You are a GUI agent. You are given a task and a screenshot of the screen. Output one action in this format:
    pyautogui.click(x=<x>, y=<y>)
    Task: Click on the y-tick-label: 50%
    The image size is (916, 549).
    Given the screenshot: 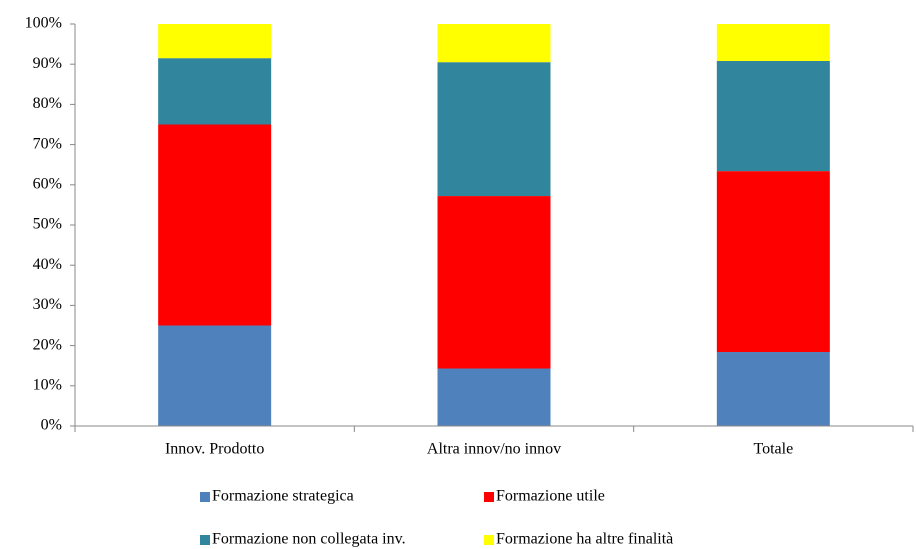 What is the action you would take?
    pyautogui.click(x=47, y=224)
    